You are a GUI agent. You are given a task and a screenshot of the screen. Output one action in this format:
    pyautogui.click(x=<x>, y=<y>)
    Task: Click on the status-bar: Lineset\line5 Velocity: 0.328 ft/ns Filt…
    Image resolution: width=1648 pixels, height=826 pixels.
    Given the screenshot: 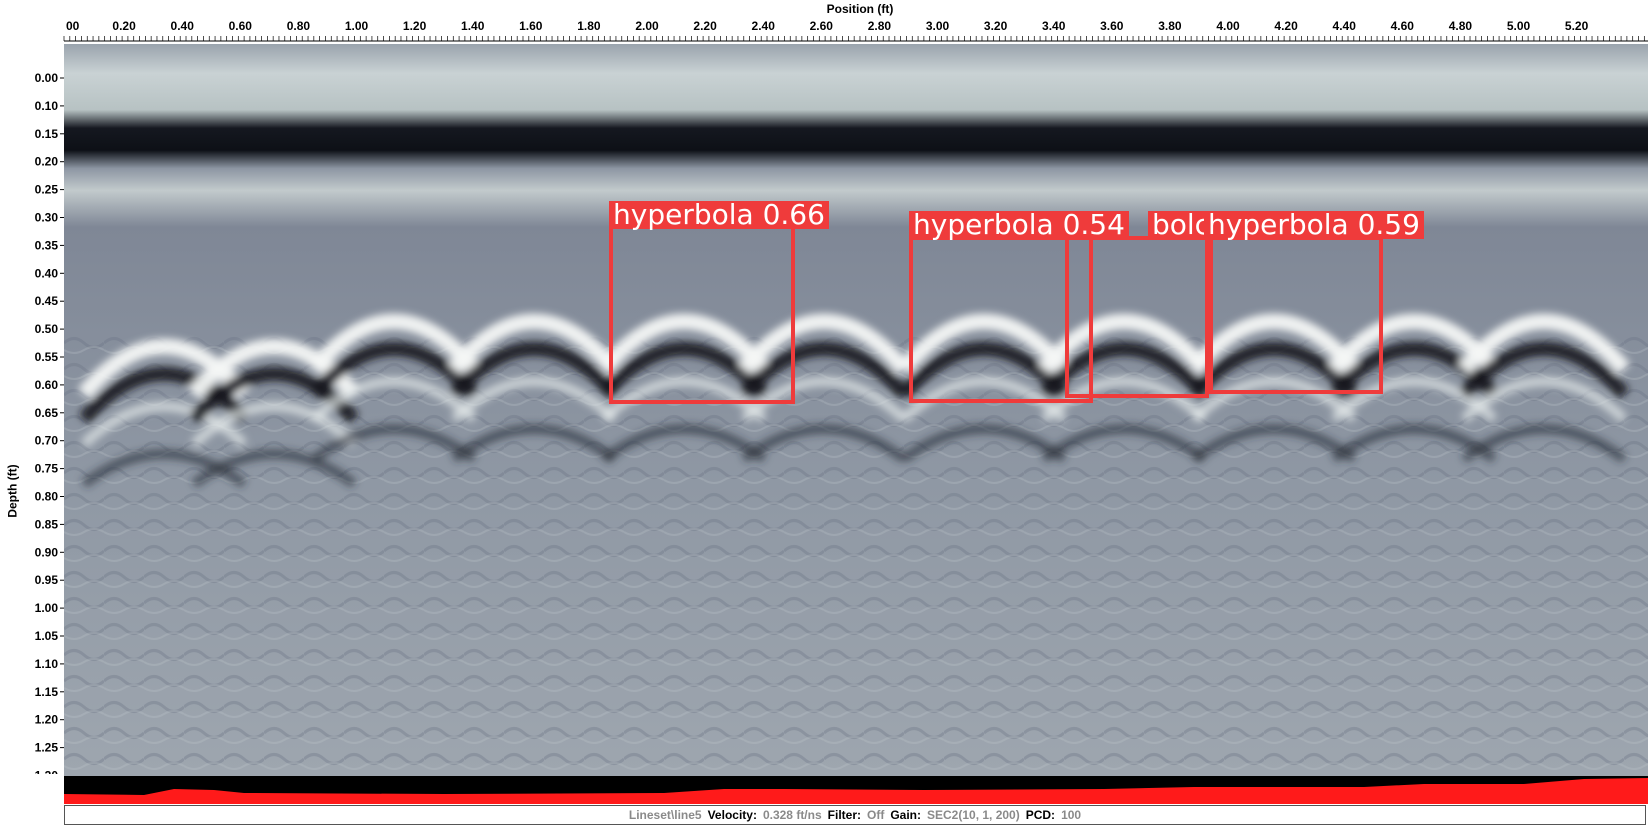 What is the action you would take?
    pyautogui.click(x=855, y=815)
    